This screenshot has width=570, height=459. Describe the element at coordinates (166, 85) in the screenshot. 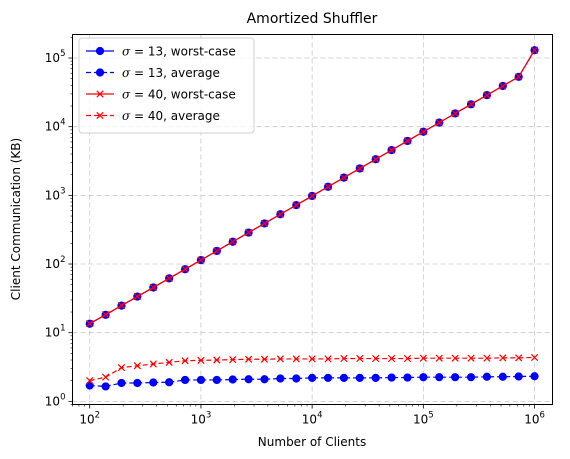

I see `legend-box` at that location.